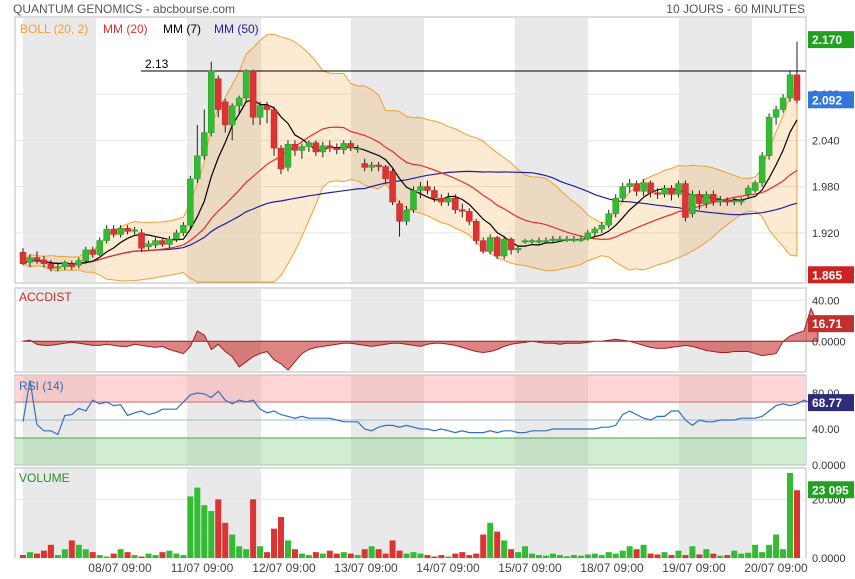 This screenshot has height=579, width=855. What do you see at coordinates (125, 29) in the screenshot?
I see `legend-item: MM (20)` at bounding box center [125, 29].